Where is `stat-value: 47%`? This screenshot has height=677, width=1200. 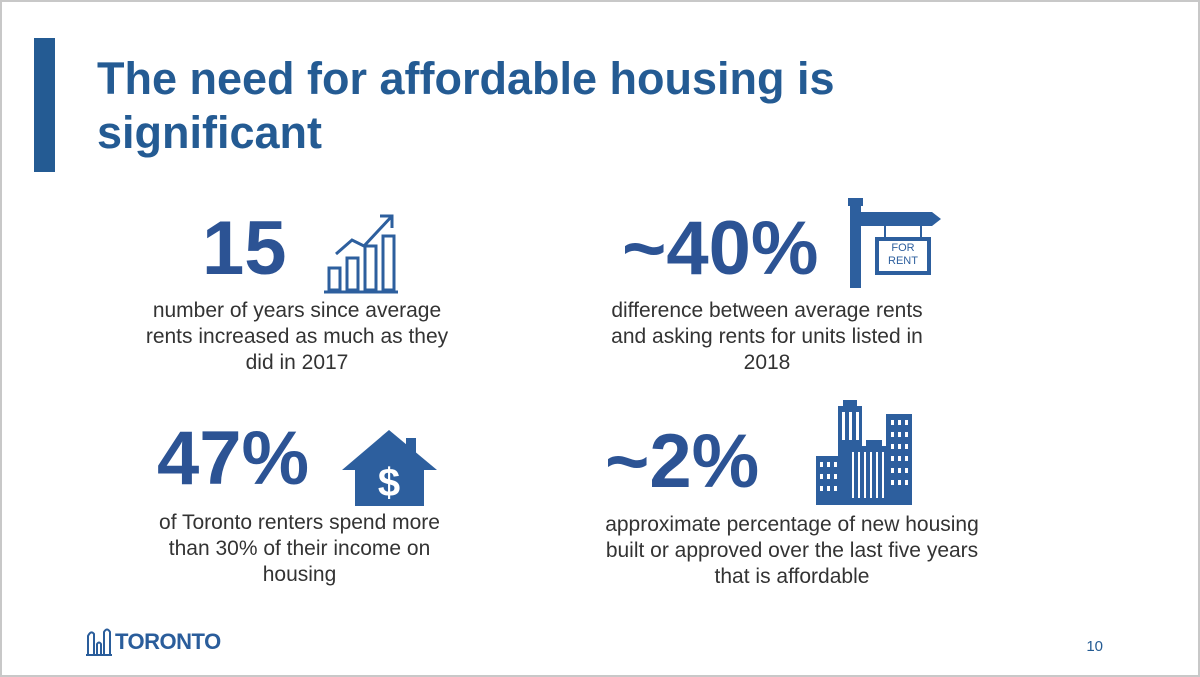 stat-value: 47% is located at coordinates (233, 458).